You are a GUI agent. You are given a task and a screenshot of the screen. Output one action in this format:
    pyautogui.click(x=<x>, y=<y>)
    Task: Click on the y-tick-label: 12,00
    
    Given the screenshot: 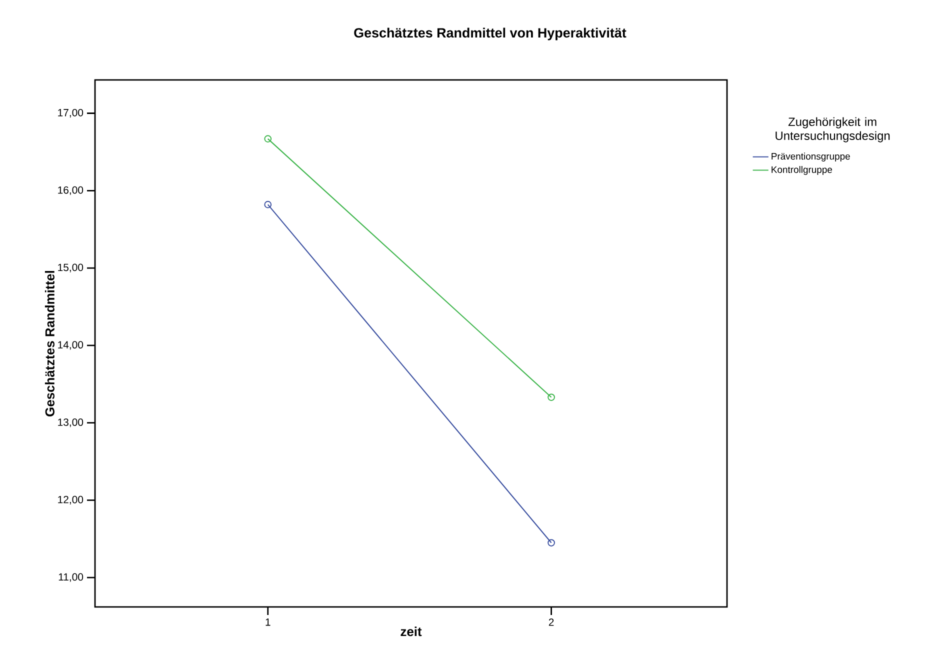 What is the action you would take?
    pyautogui.click(x=71, y=500)
    